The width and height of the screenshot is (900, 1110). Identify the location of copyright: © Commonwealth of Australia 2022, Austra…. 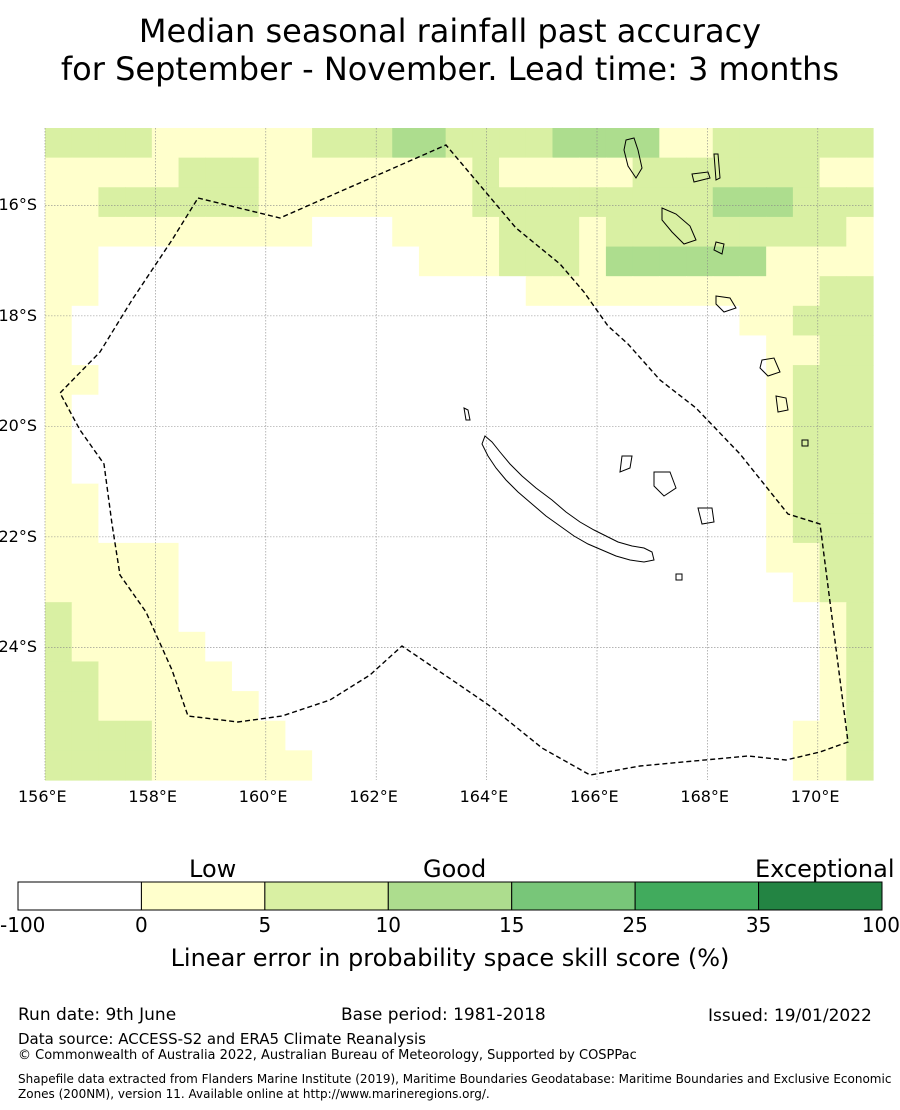
(327, 1055).